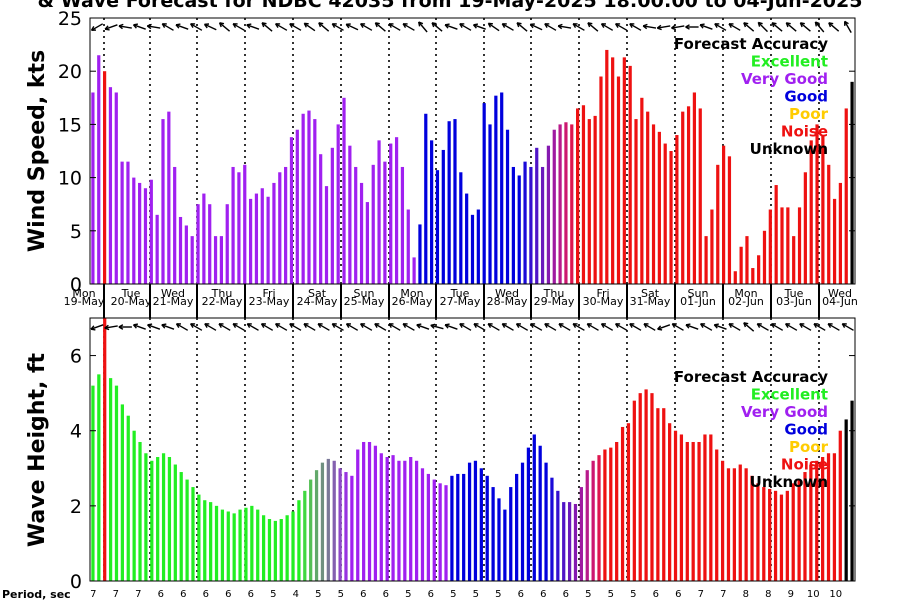 This screenshot has height=600, width=900. What do you see at coordinates (746, 301) in the screenshot?
I see `day-date-label: 02-Jun` at bounding box center [746, 301].